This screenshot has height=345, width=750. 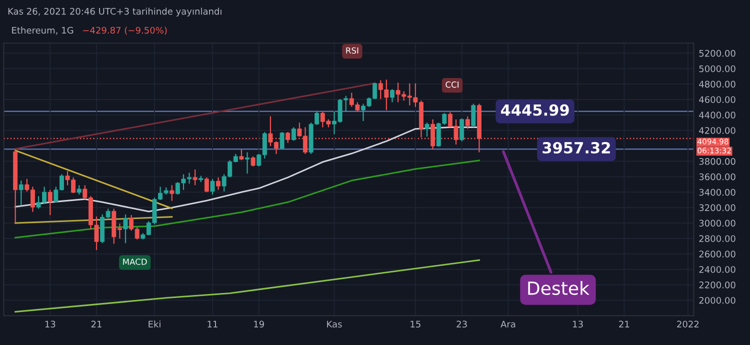 I want to click on y-tick-label: 3400.00, so click(x=717, y=192).